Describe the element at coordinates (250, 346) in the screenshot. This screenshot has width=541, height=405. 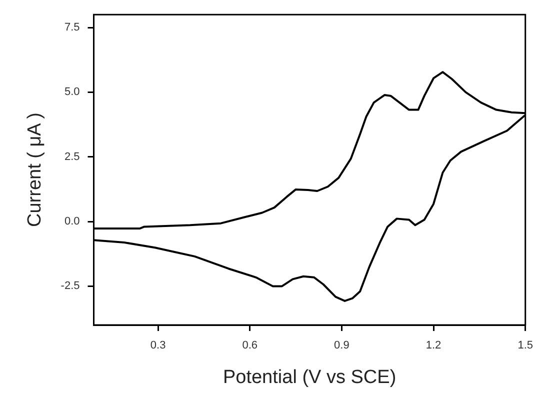
I see `x-tick-label: 0.6` at that location.